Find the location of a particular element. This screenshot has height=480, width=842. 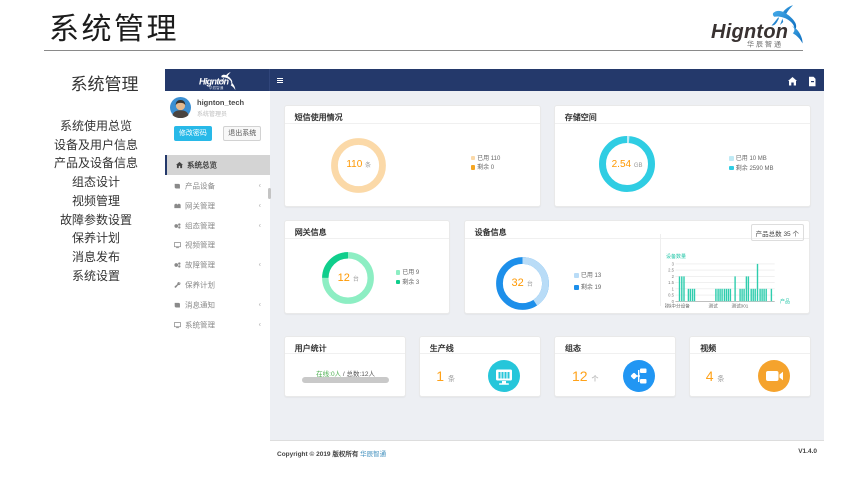

svg-text: 华辰智通 is located at coordinates (216, 87).